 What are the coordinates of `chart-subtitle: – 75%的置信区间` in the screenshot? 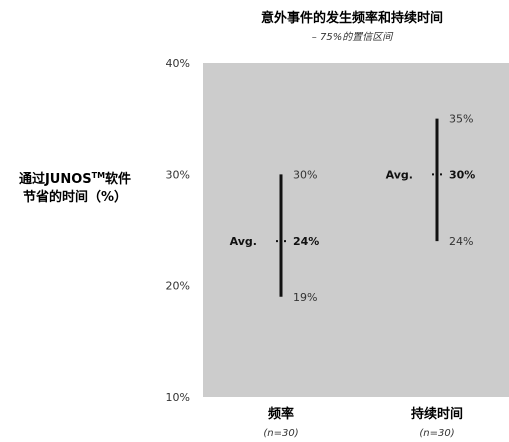 It's located at (353, 37).